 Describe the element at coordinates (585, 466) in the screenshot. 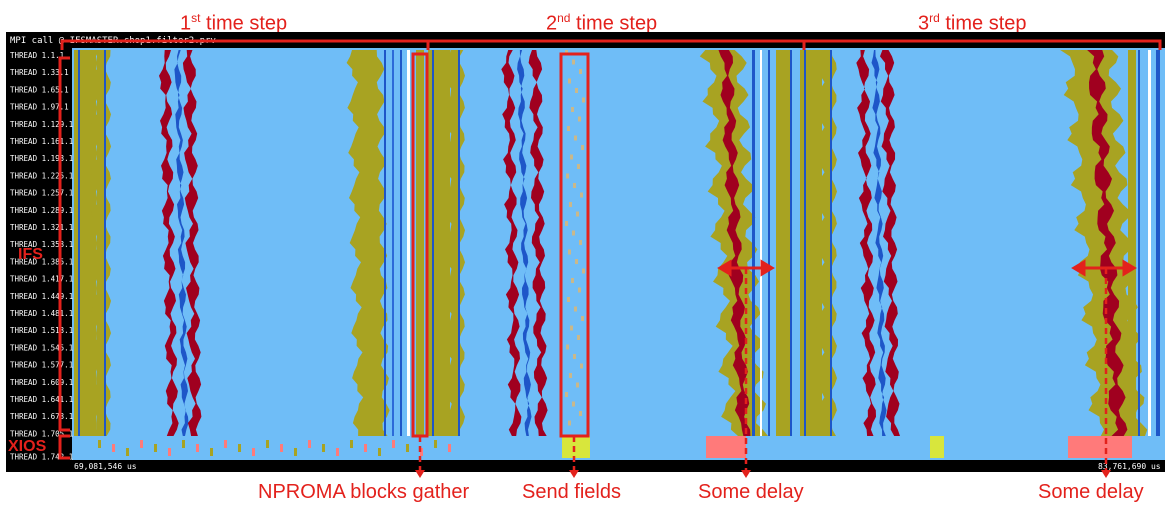

I see `time-axis-strip` at that location.